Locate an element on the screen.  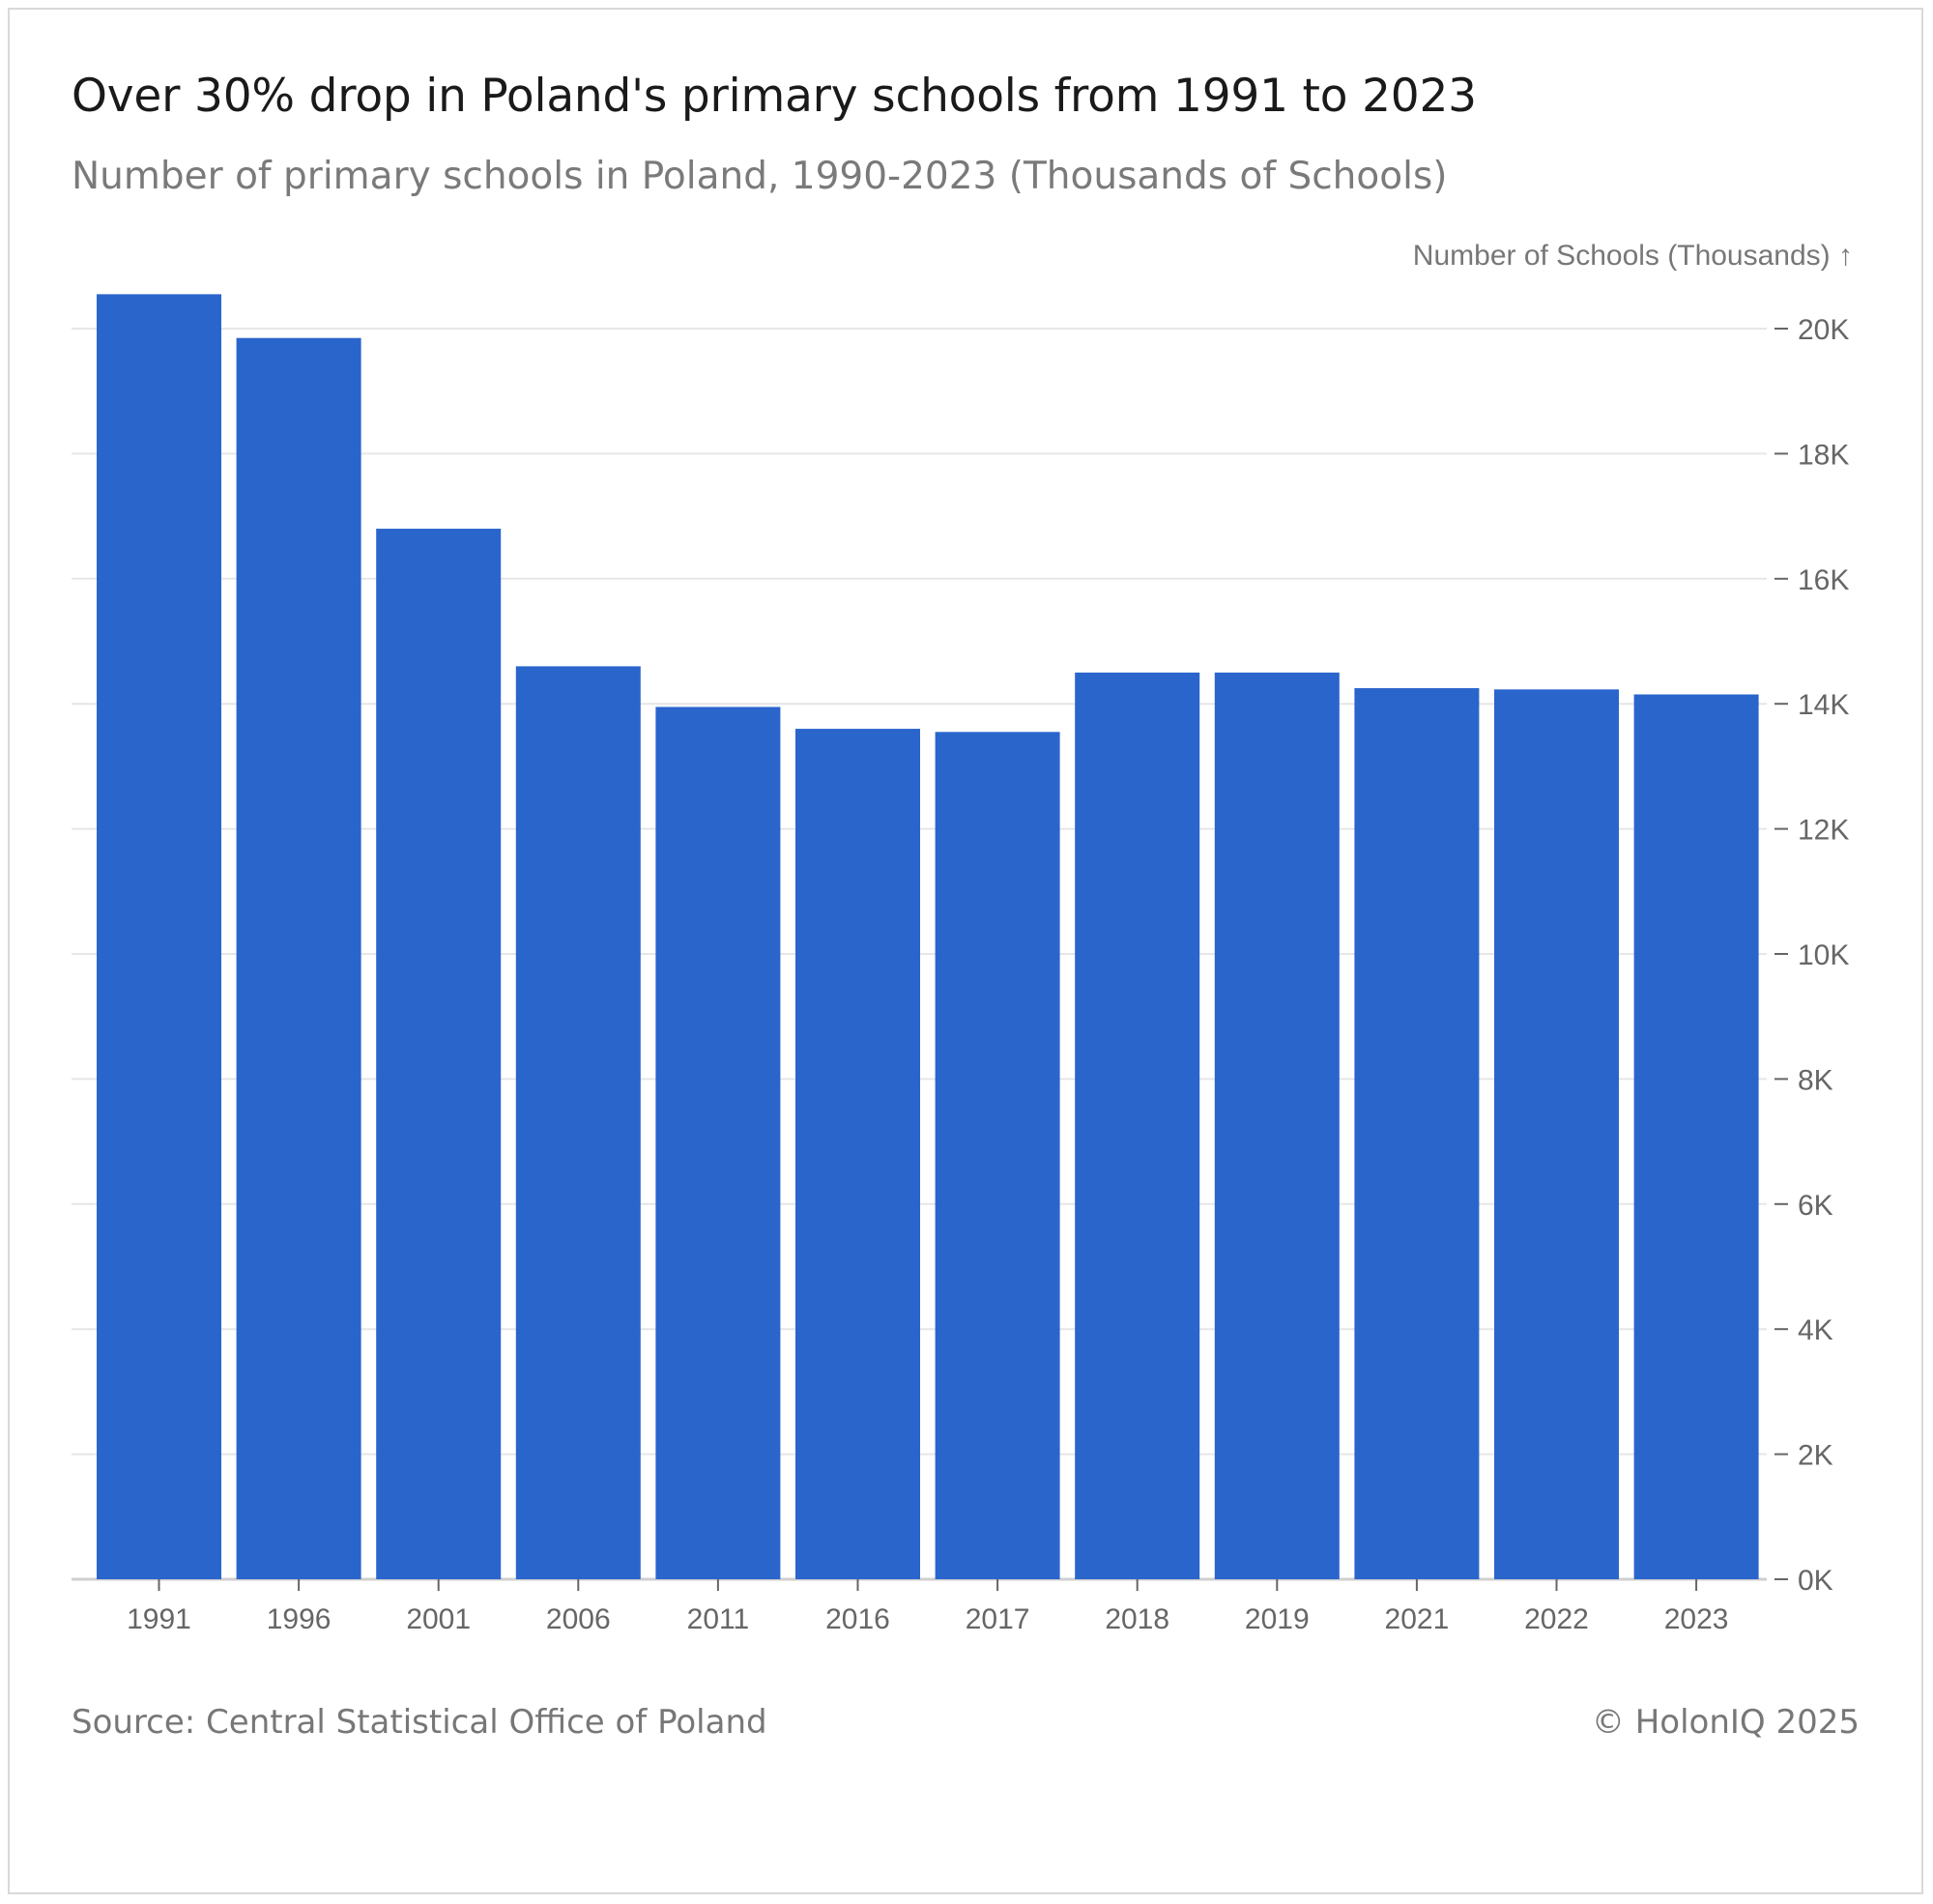
bar-2001 is located at coordinates (439, 1054).